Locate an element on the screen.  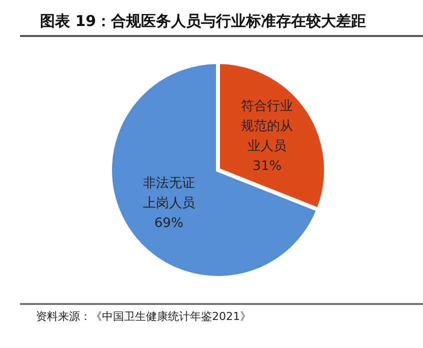
slice-label: 非法无证上岗人员 is located at coordinates (168, 193).